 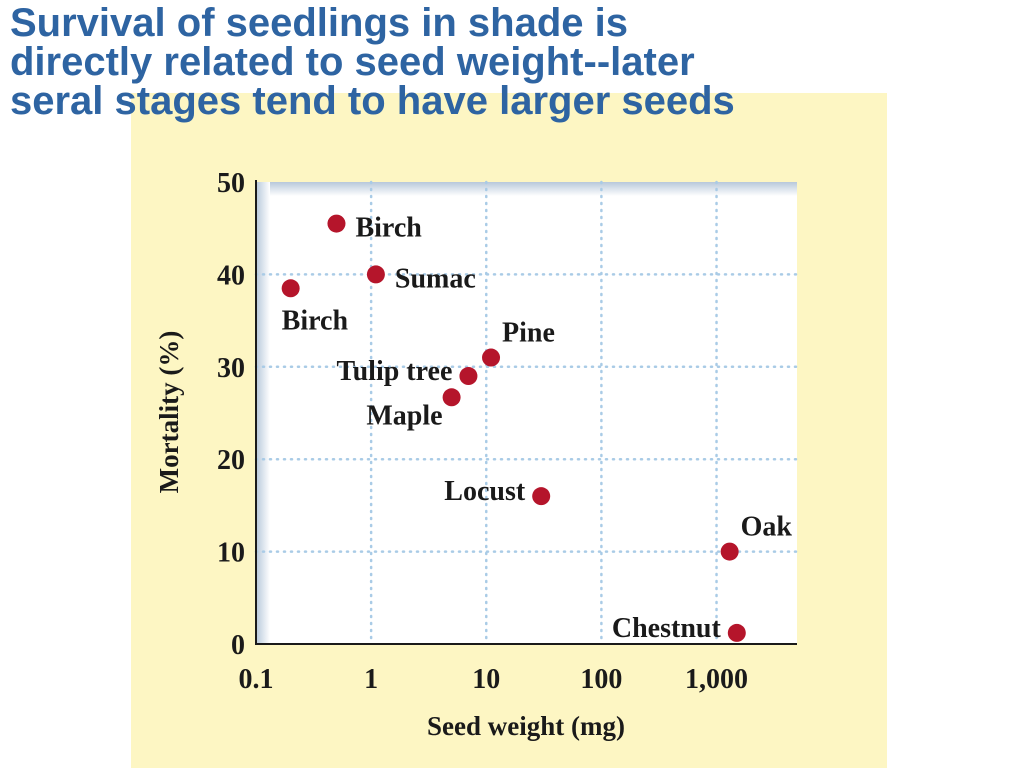 What do you see at coordinates (485, 491) in the screenshot?
I see `point-label: Locust` at bounding box center [485, 491].